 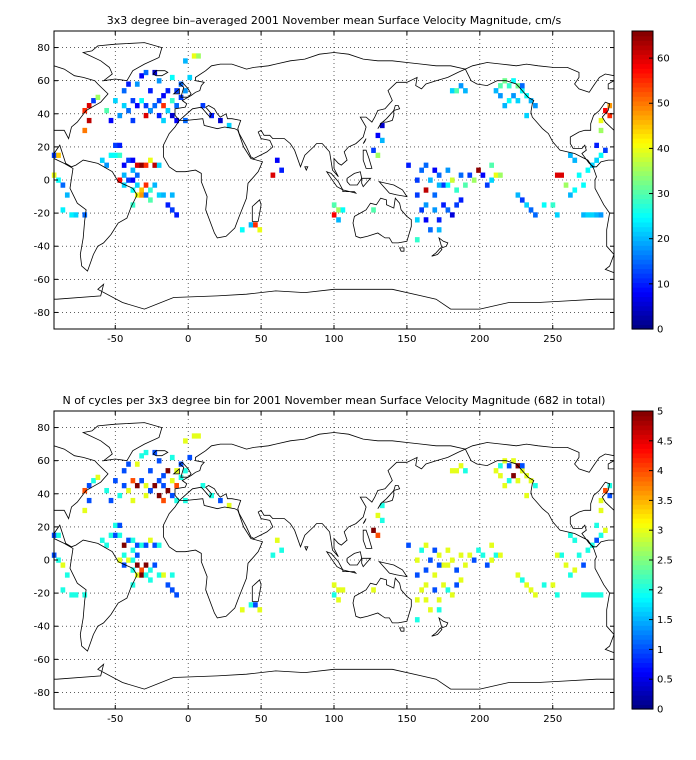 I want to click on y-tick-label: 80, so click(x=43, y=48).